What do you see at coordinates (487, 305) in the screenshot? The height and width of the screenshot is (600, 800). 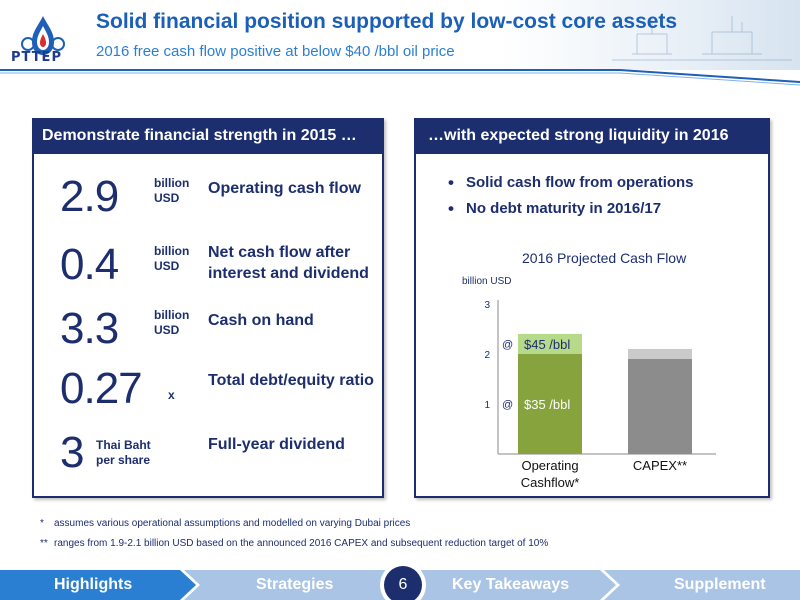 I see `chart-y-tick-label: 3` at bounding box center [487, 305].